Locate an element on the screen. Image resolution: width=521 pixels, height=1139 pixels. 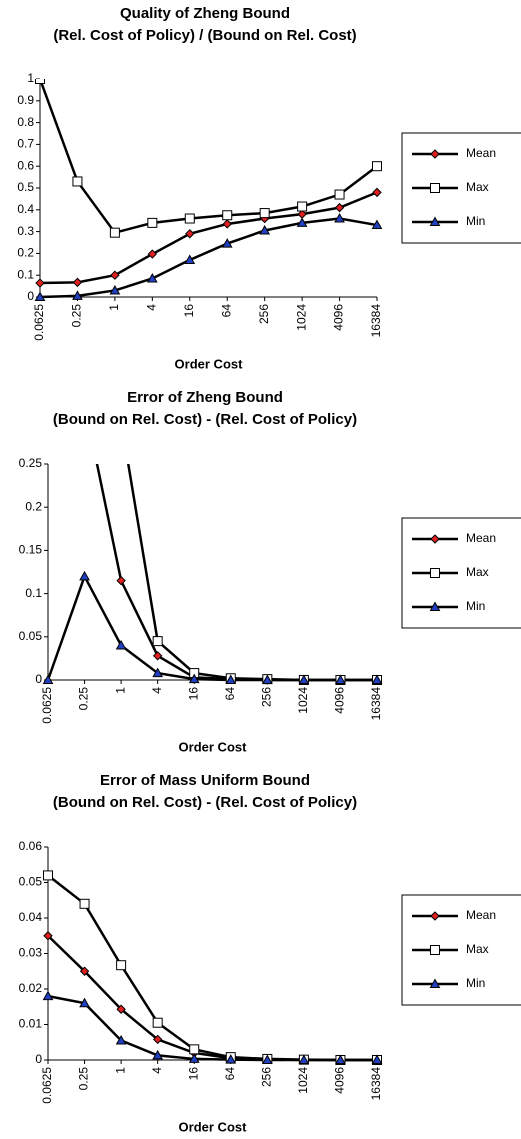
chart-title: Error of Zheng Bound is located at coordinates (205, 397).